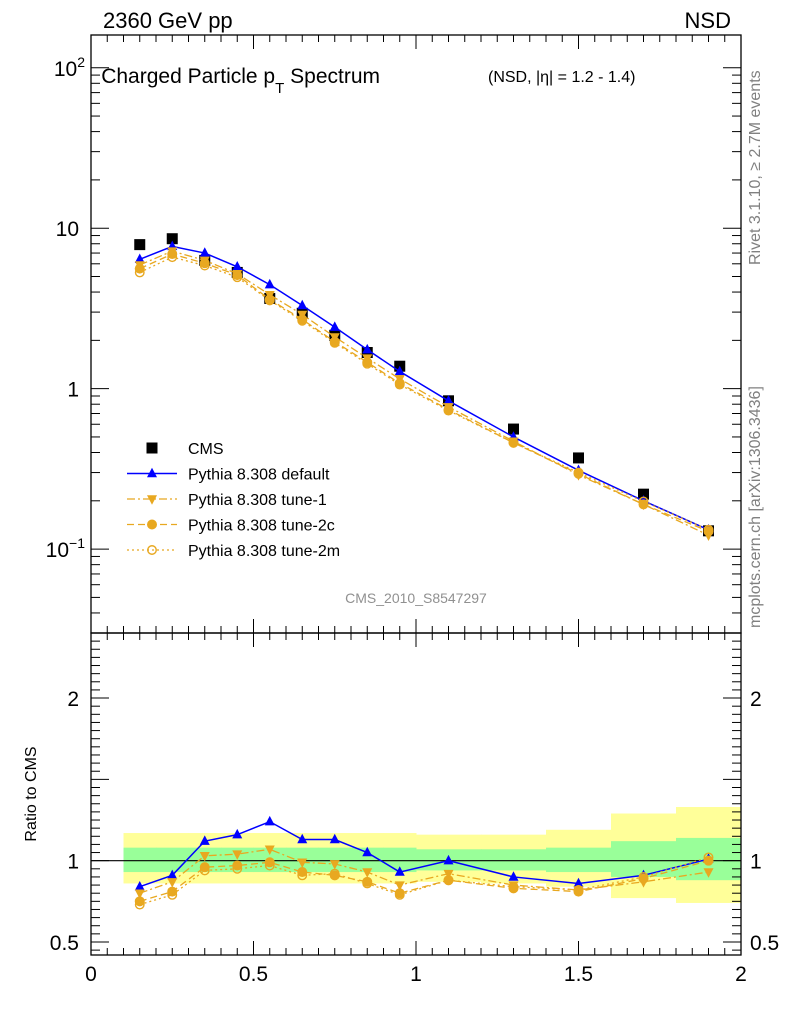 Image resolution: width=786 pixels, height=1024 pixels. I want to click on y-tick-label: 102, so click(69, 67).